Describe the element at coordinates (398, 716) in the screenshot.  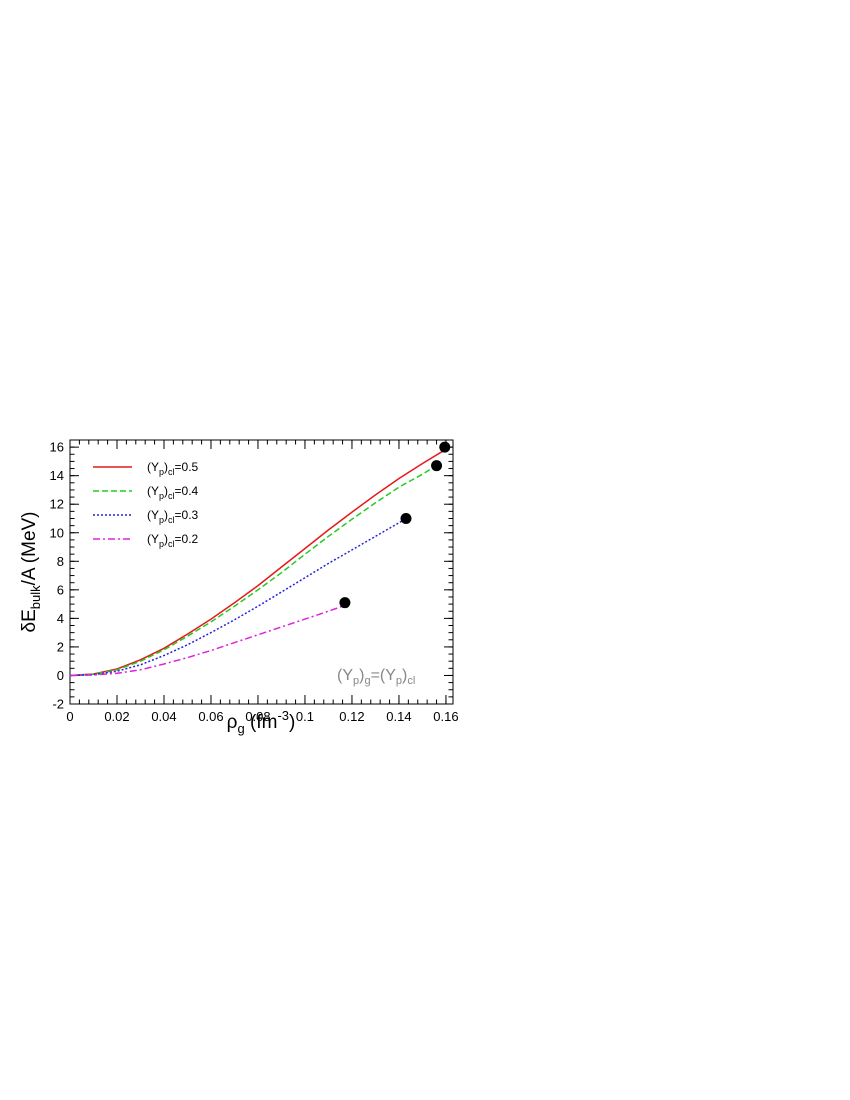
I see `x-tick-label: 0.14` at that location.